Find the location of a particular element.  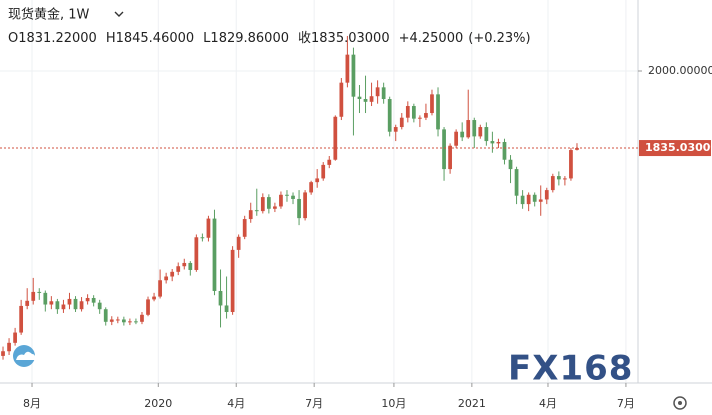

watermark-logo: FX168 is located at coordinates (570, 369).